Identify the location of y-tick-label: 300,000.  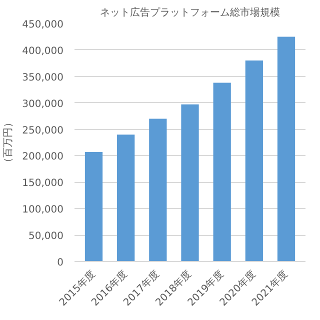
(43, 104).